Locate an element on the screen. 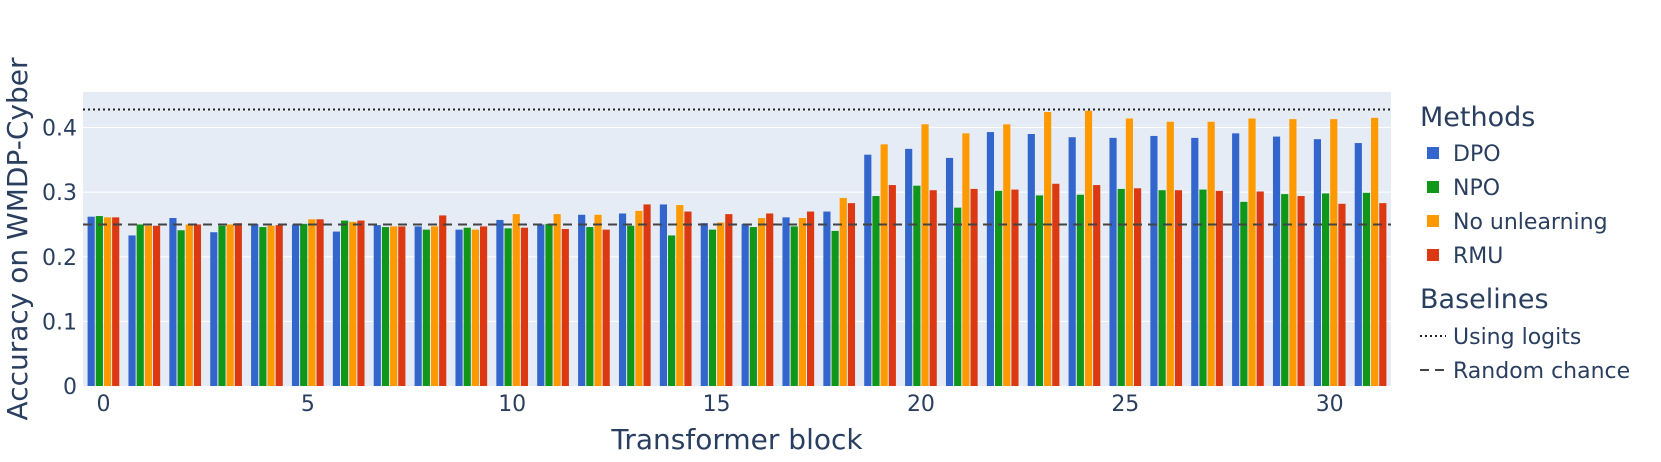  y-axis-title: Accuracy on WMDP-Cyber is located at coordinates (17, 238).